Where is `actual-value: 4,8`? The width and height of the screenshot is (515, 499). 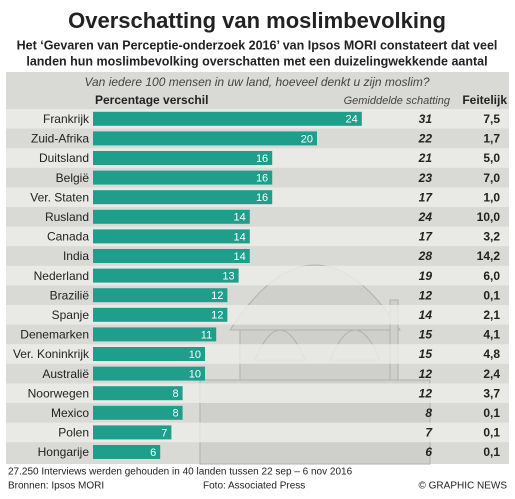 actual-value: 4,8 is located at coordinates (491, 354).